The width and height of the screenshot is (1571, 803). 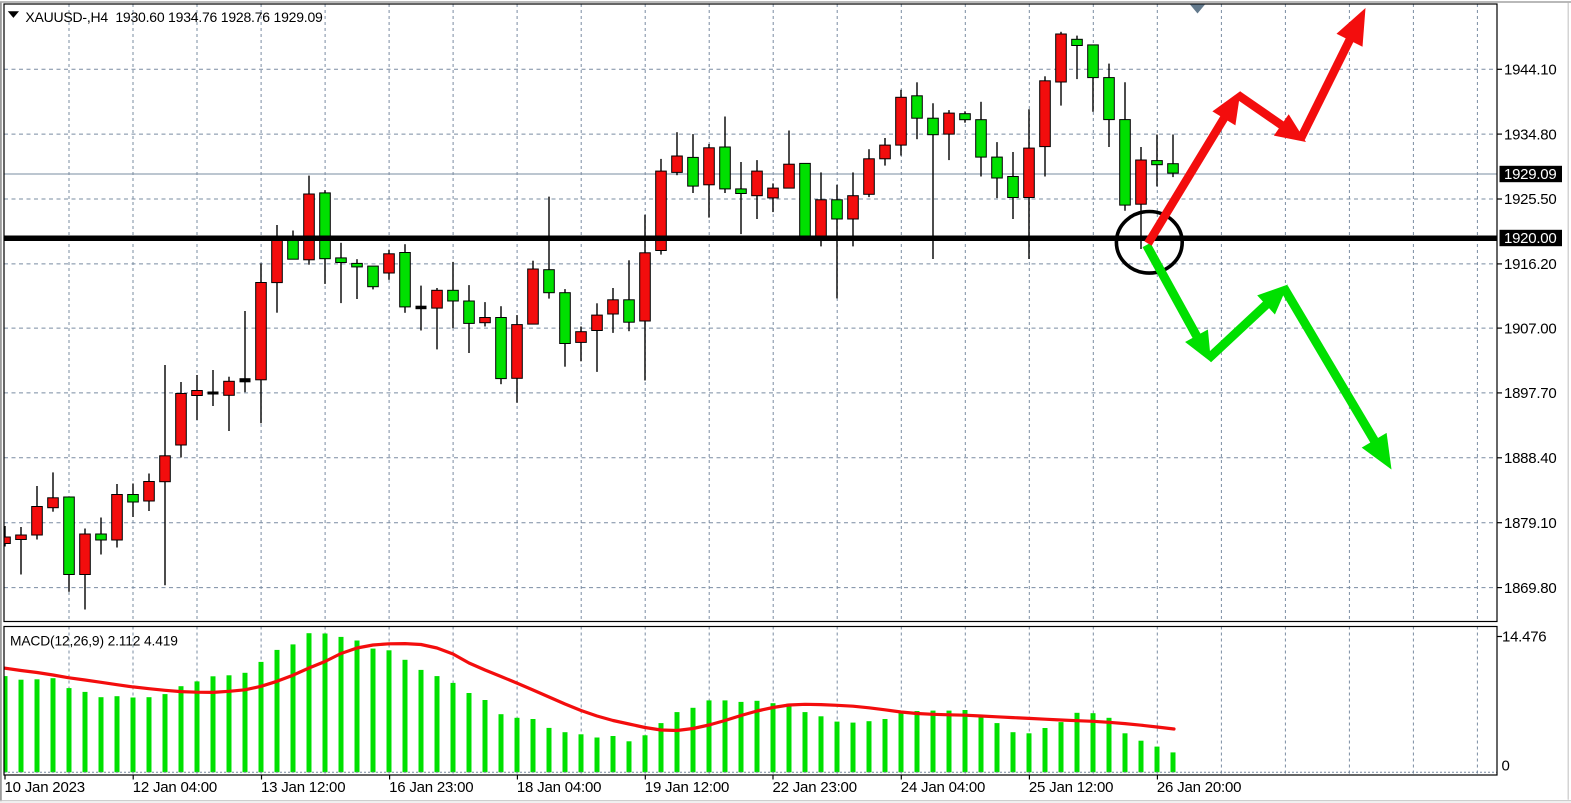 What do you see at coordinates (1530, 238) in the screenshot?
I see `svg-text: 1920.00` at bounding box center [1530, 238].